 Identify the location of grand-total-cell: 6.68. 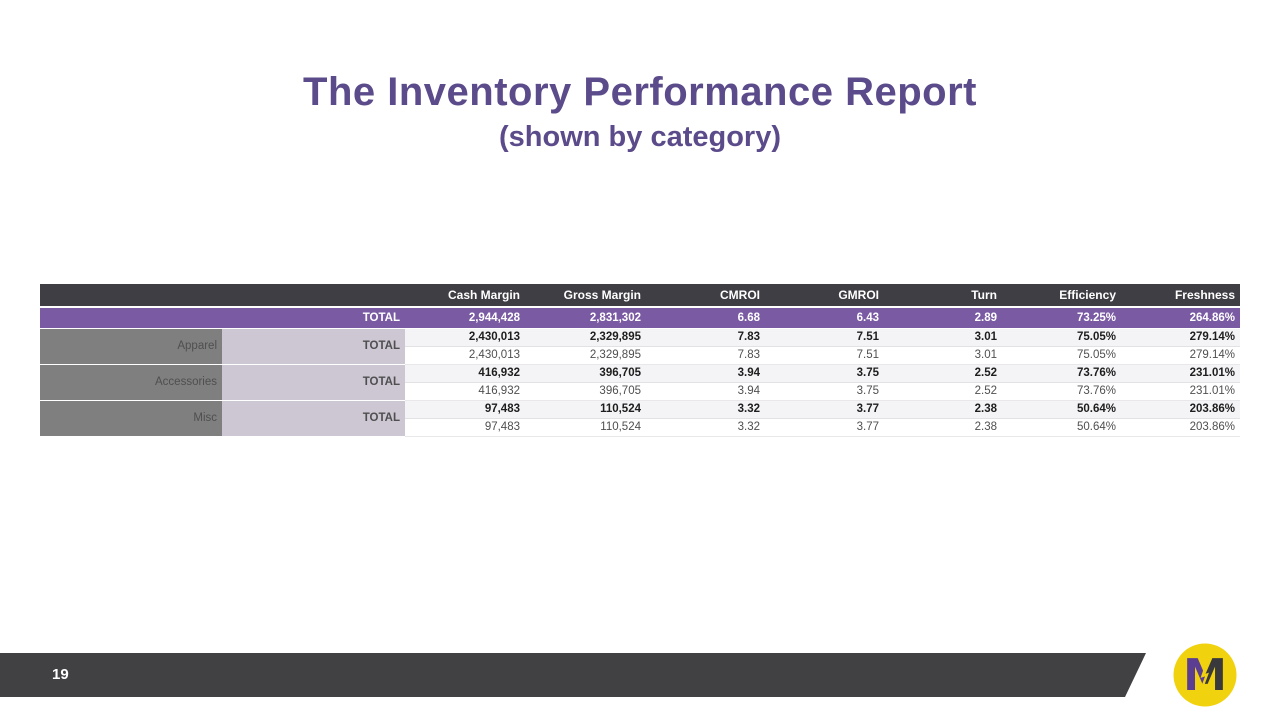
(705, 318).